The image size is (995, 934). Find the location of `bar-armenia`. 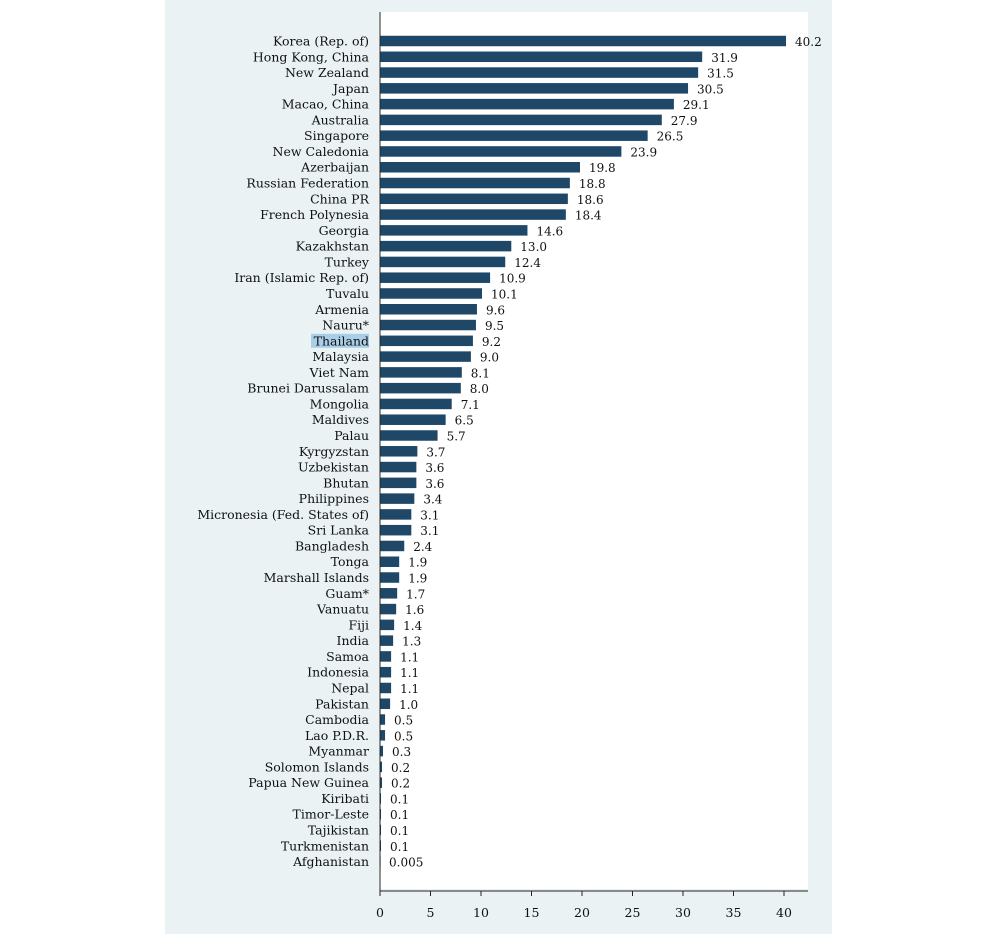

bar-armenia is located at coordinates (428, 309).